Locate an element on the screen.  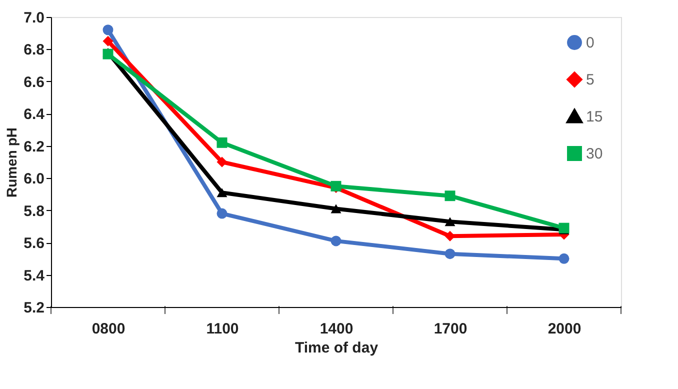
y-tick-label: 6.2 is located at coordinates (34, 147).